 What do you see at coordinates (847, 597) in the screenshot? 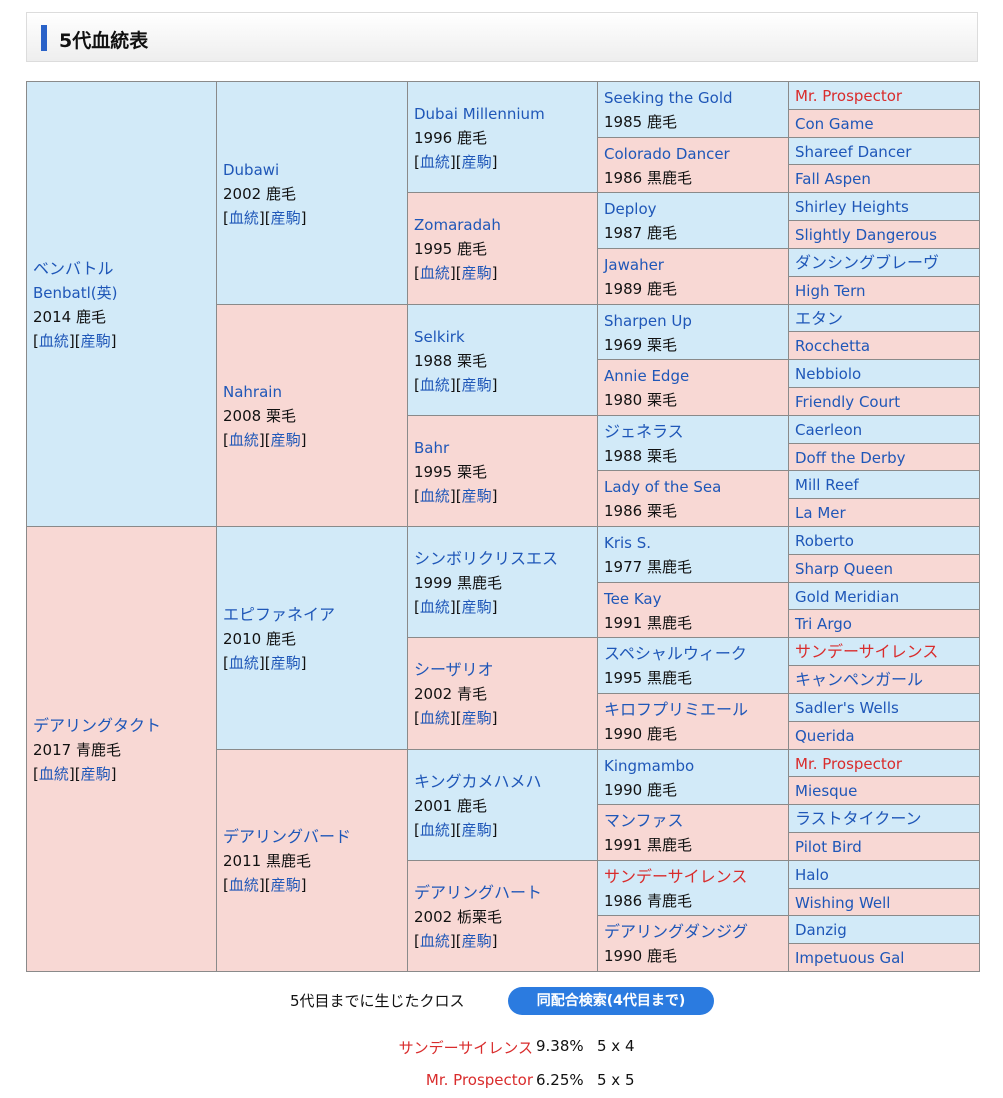
I see `horse-name-link: Gold Meridian` at bounding box center [847, 597].